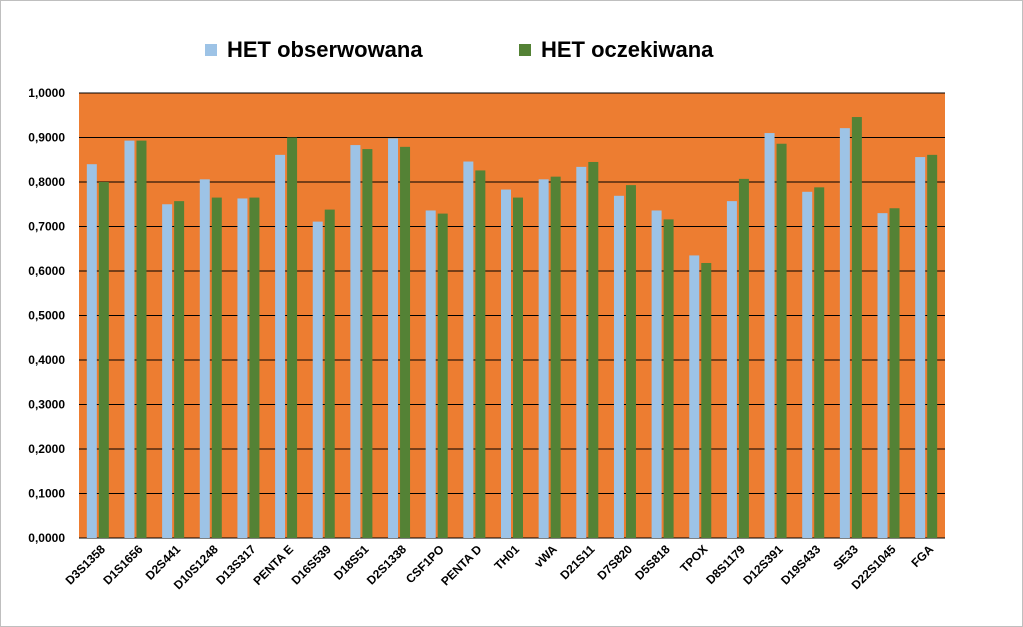 The width and height of the screenshot is (1023, 627). Describe the element at coordinates (46, 449) in the screenshot. I see `y-tick-label: 0,2000` at that location.